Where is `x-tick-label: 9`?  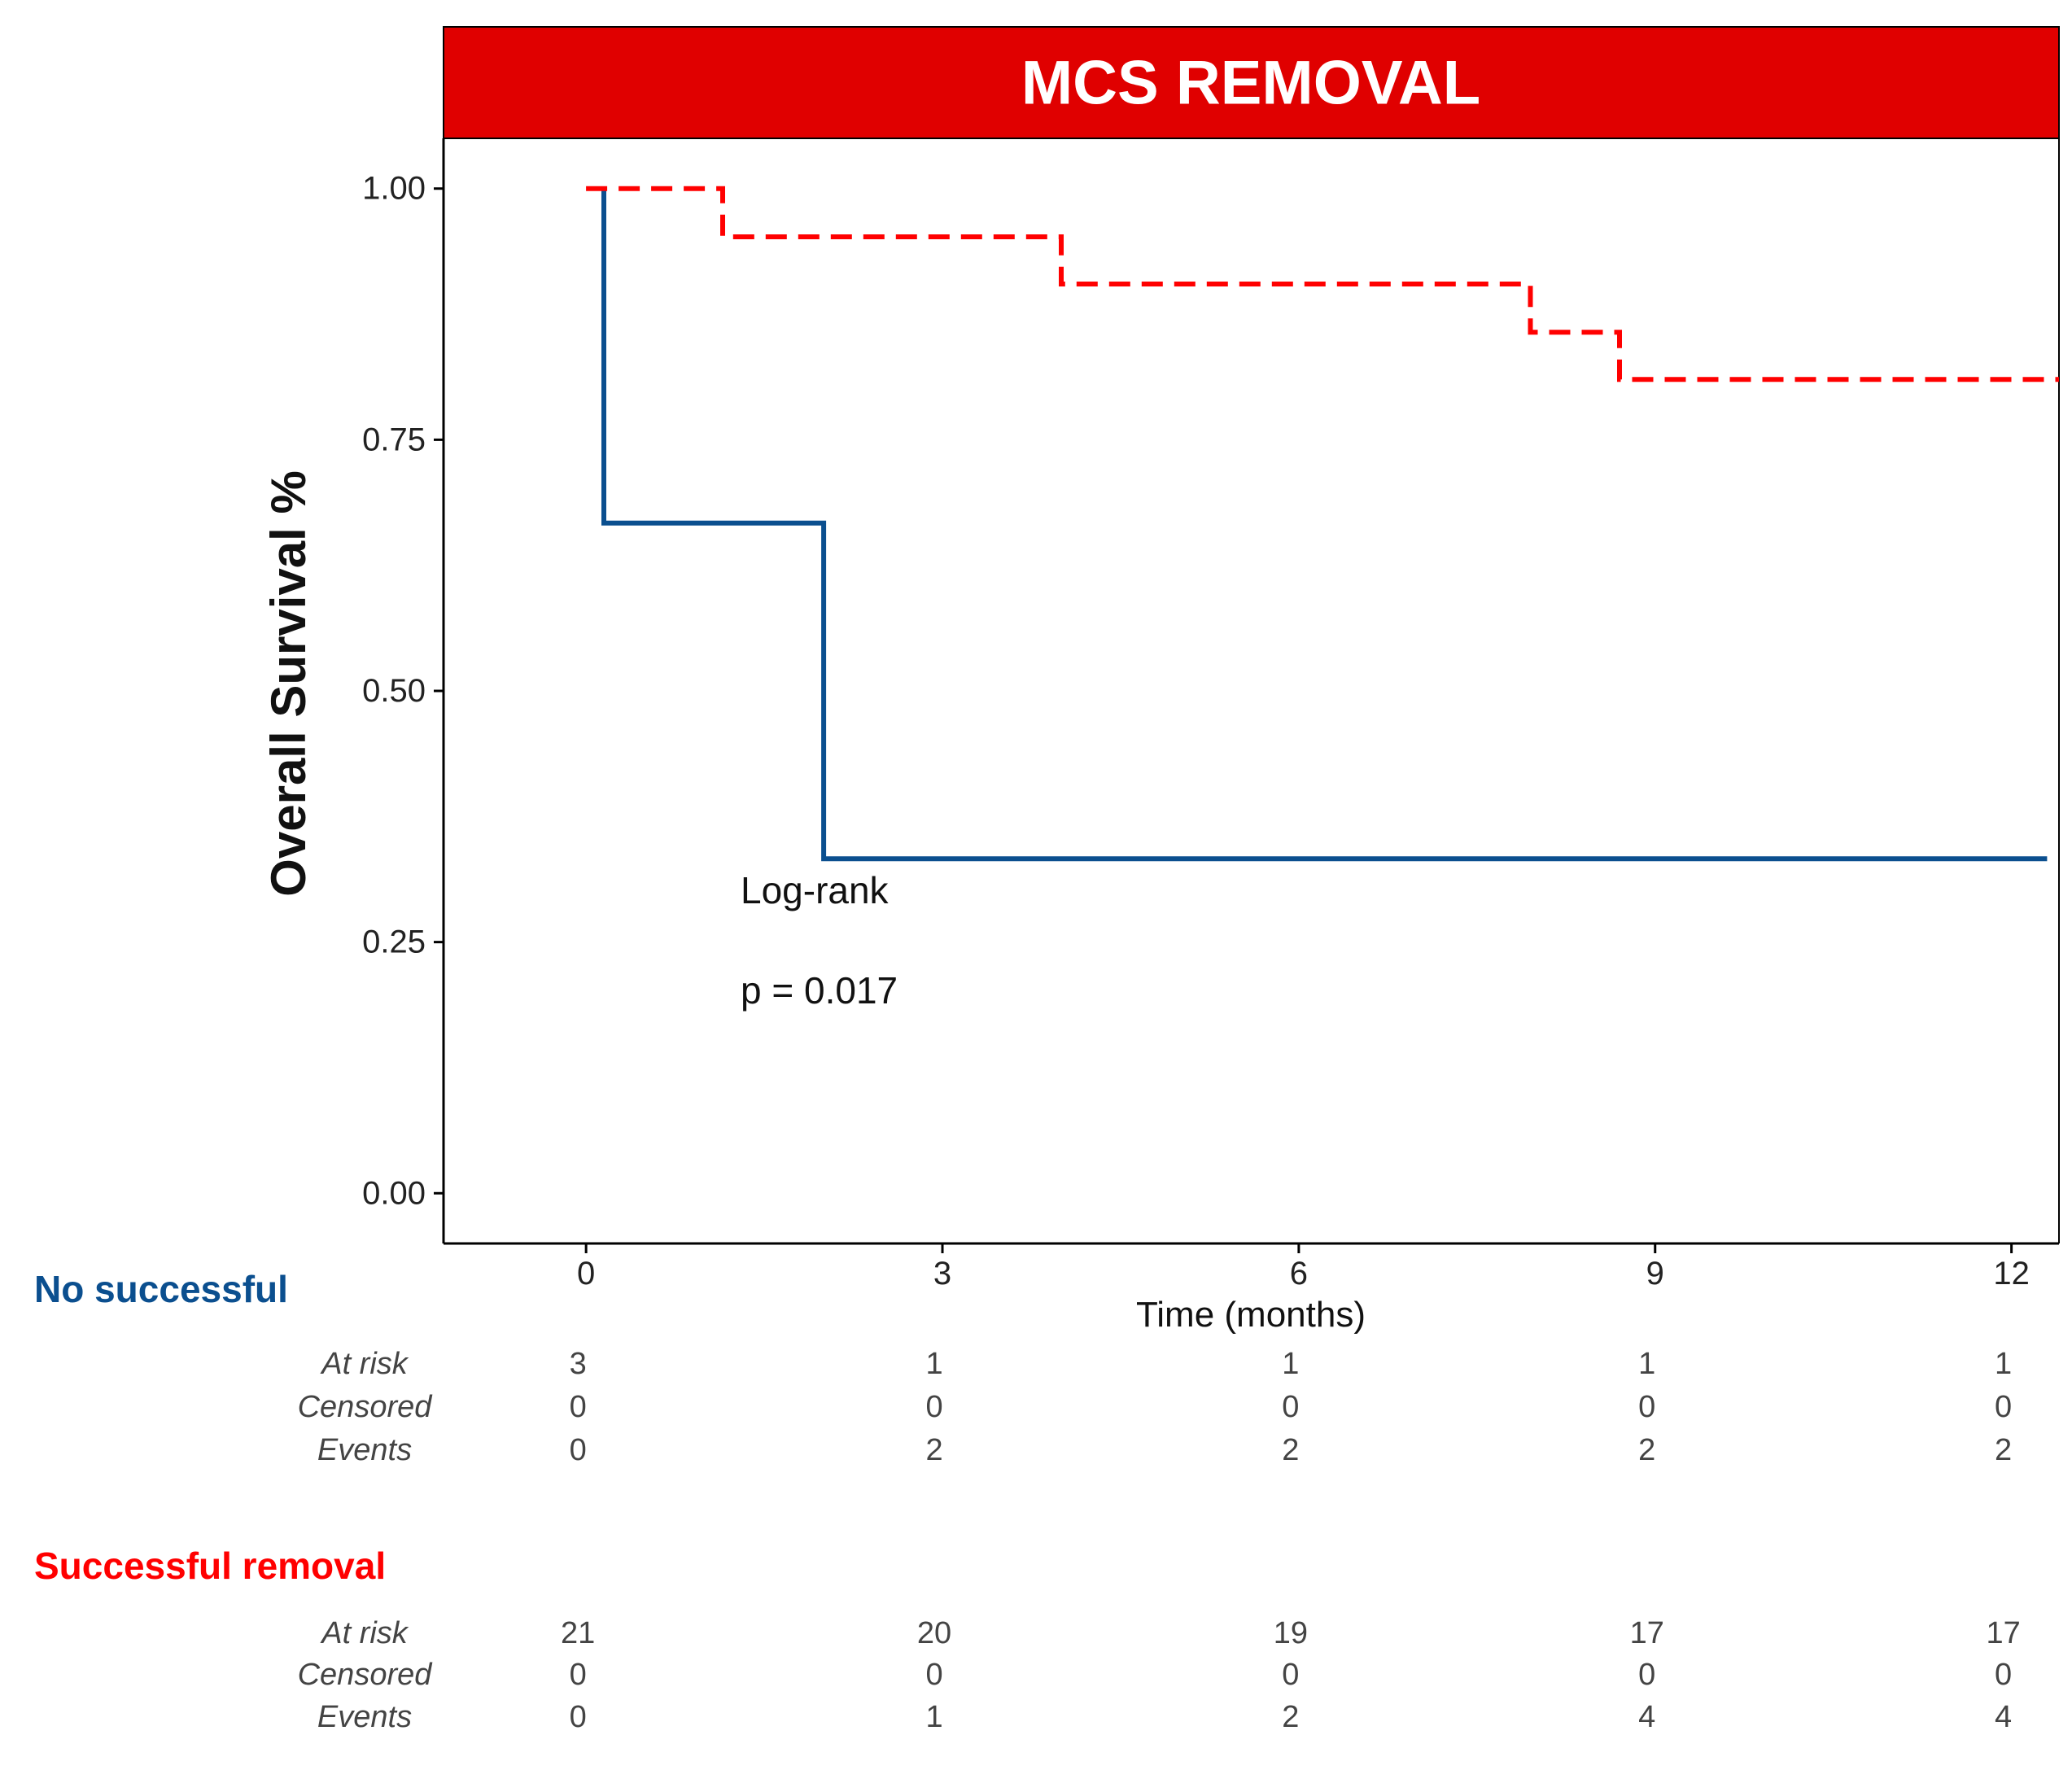 x-tick-label: 9 is located at coordinates (1655, 1273).